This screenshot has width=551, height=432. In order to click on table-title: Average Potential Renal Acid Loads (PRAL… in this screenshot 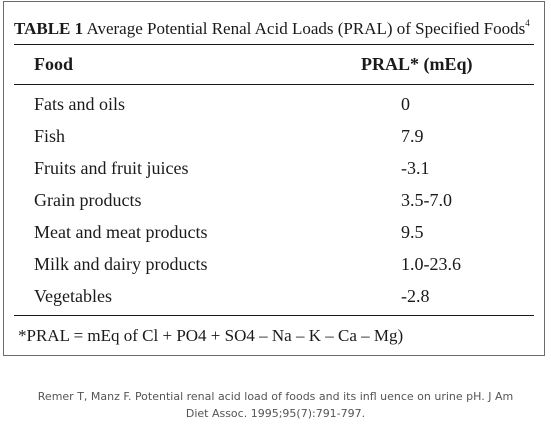, I will do `click(306, 28)`.